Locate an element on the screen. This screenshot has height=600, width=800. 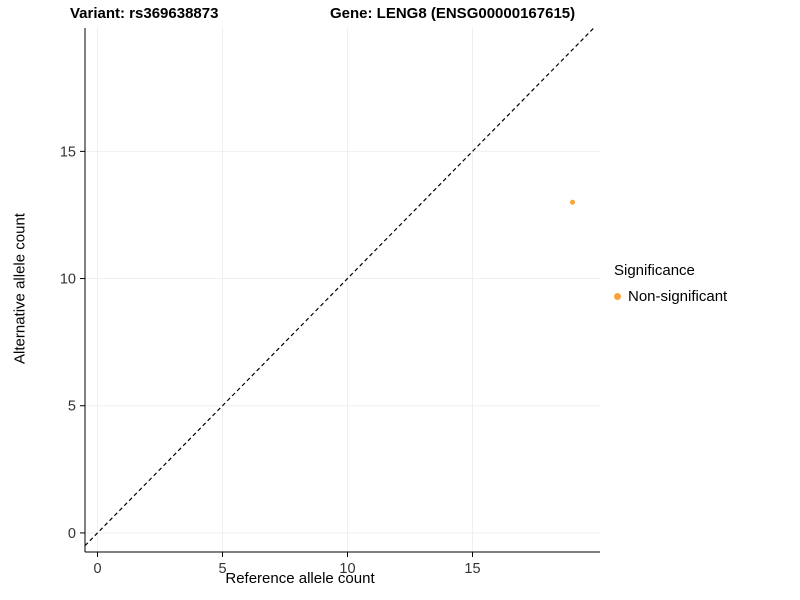
y-axis-label: Alternative allele count is located at coordinates (20, 288).